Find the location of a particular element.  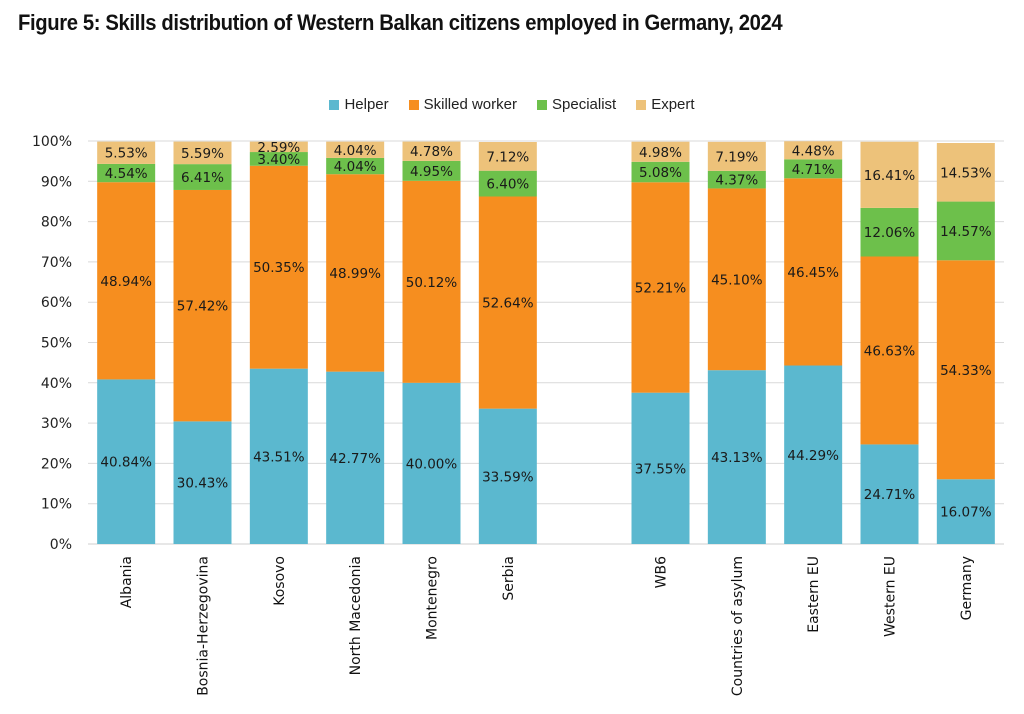

x-category-label: Kosovo is located at coordinates (280, 581).